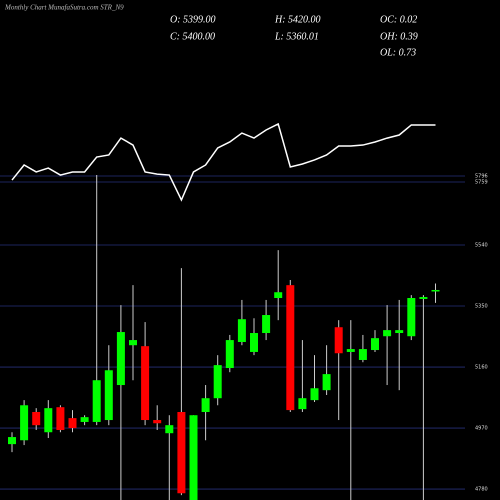  What do you see at coordinates (297, 19) in the screenshot?
I see `ohlc-info: H: 5420.00` at bounding box center [297, 19].